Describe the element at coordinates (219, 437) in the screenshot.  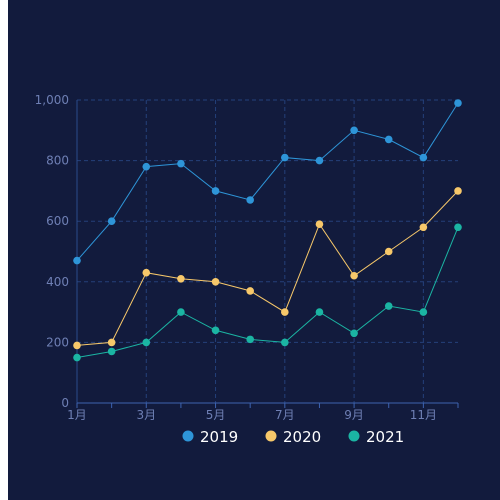
I see `legend-label-2019: 2019` at that location.